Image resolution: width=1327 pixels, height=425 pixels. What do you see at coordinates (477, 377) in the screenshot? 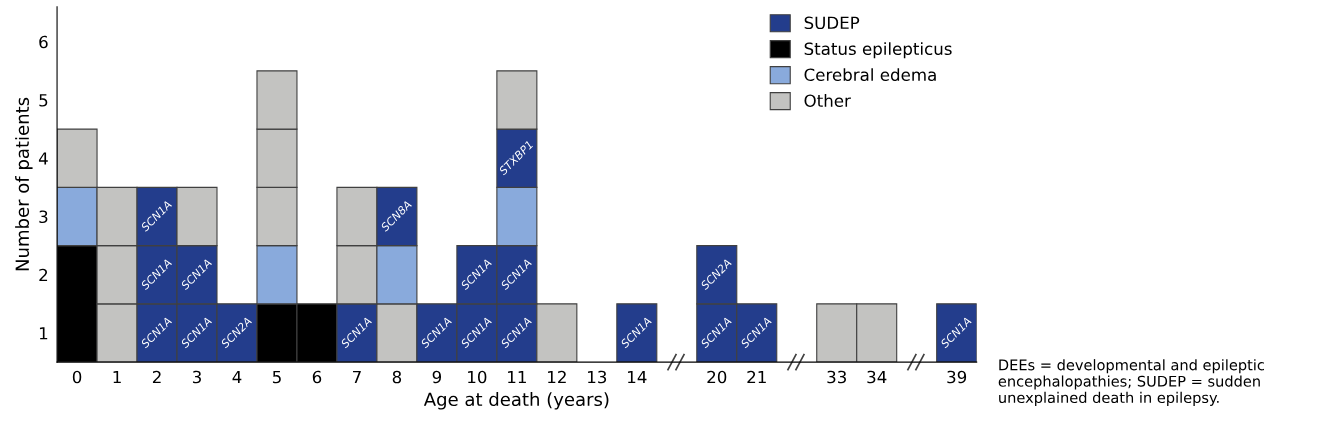
I see `x-tick-label: 10` at bounding box center [477, 377].